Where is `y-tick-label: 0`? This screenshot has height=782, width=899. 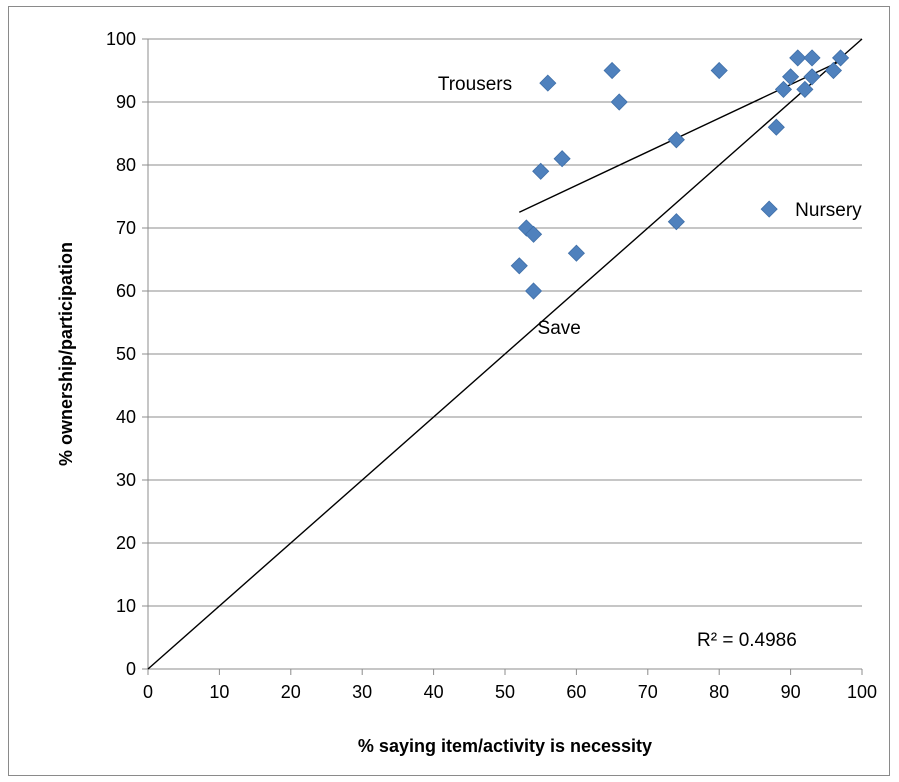
y-tick-label: 0 is located at coordinates (131, 669).